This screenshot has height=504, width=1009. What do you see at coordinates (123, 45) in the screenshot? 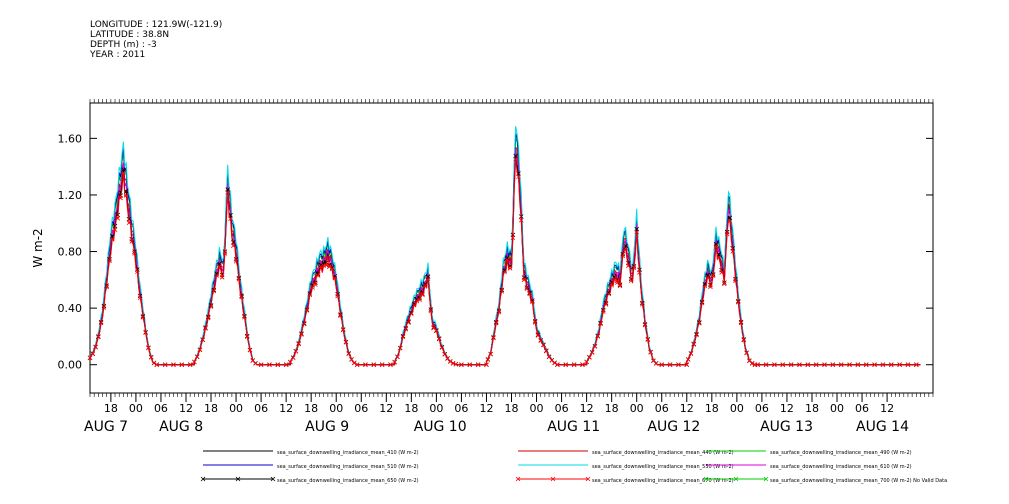
I see `depth-label: DEPTH (m) : -3` at bounding box center [123, 45].